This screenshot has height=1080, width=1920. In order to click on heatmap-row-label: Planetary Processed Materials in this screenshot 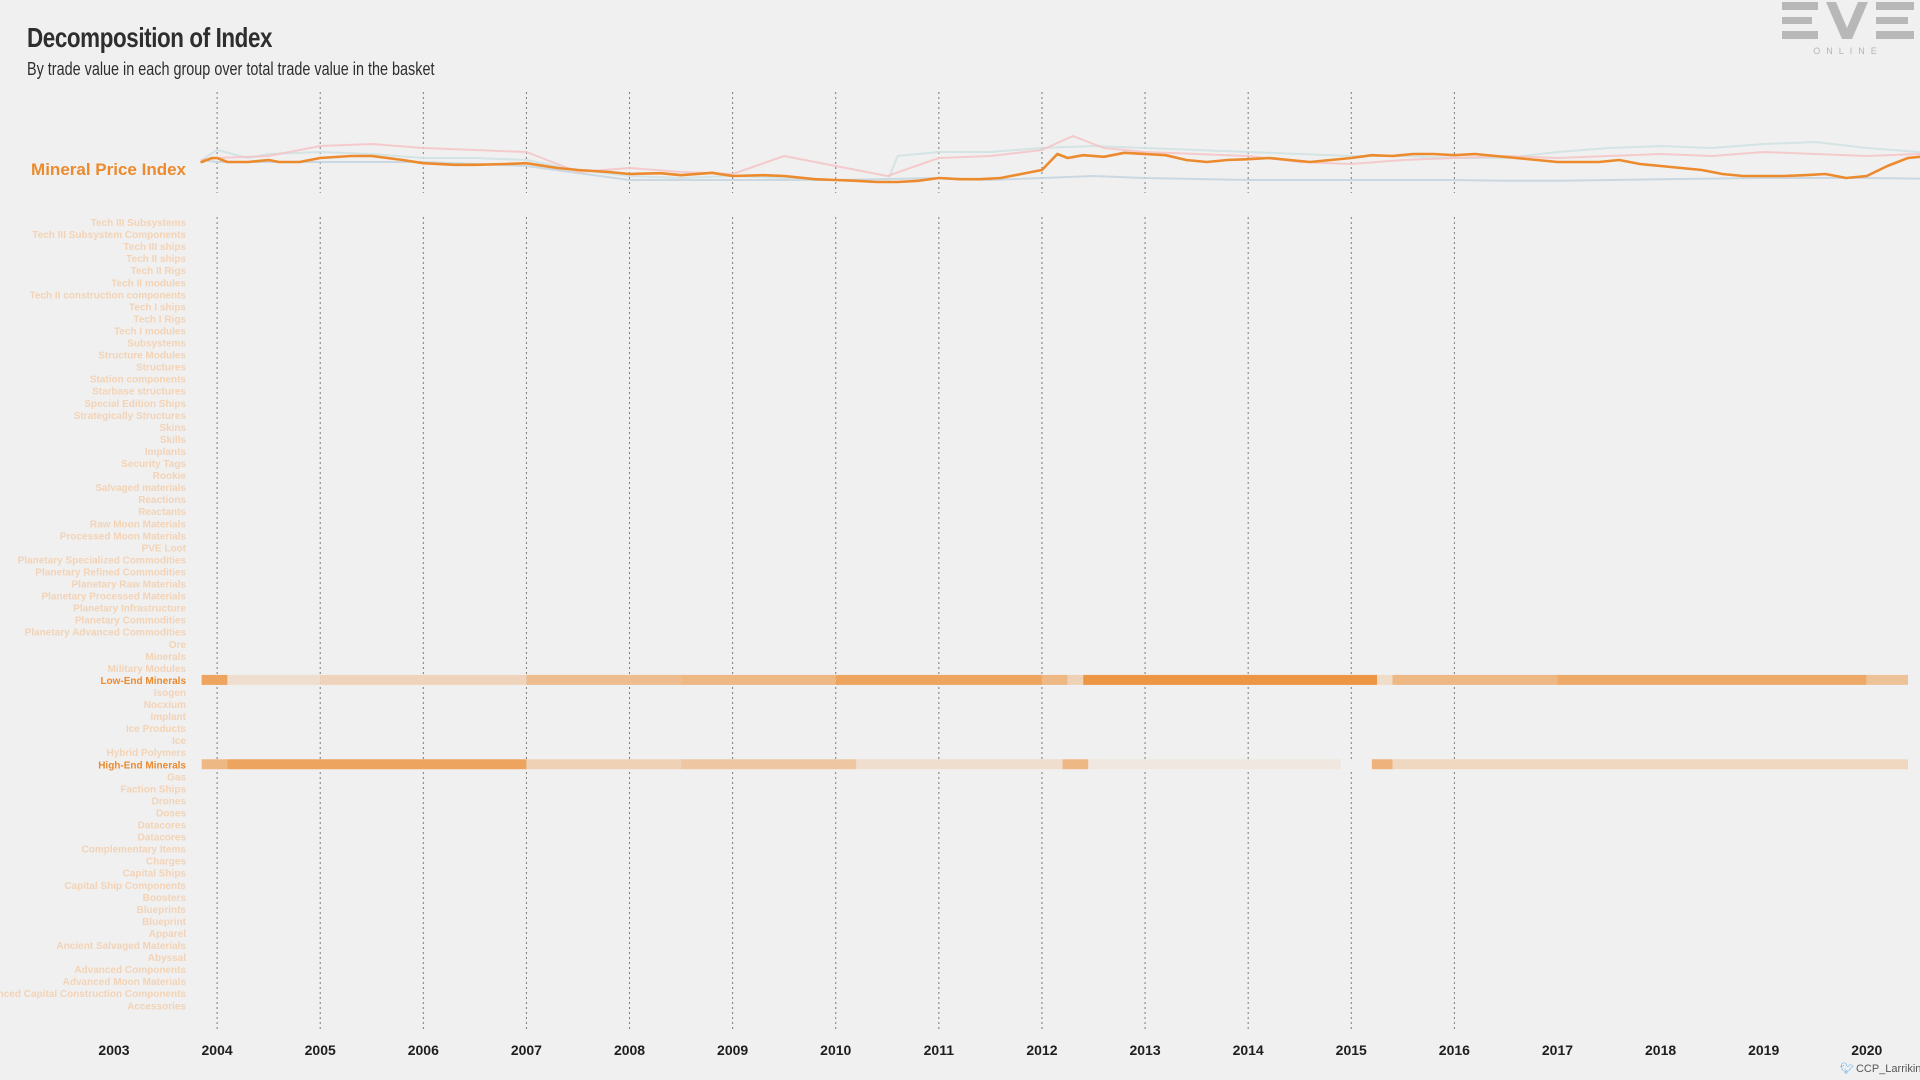, I will do `click(113, 597)`.